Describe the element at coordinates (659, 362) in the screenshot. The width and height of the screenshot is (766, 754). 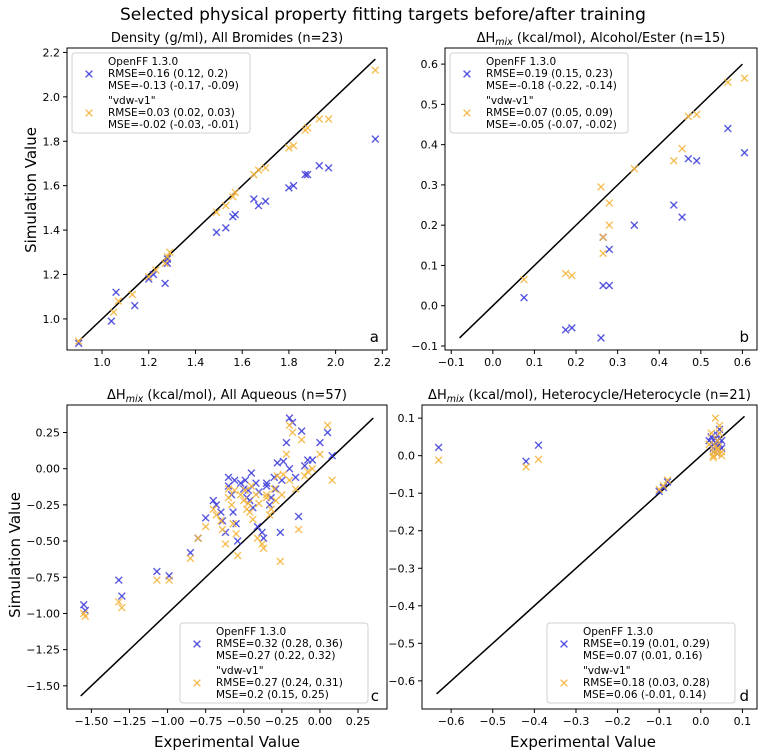
I see `x-tick-label: 0.4` at that location.